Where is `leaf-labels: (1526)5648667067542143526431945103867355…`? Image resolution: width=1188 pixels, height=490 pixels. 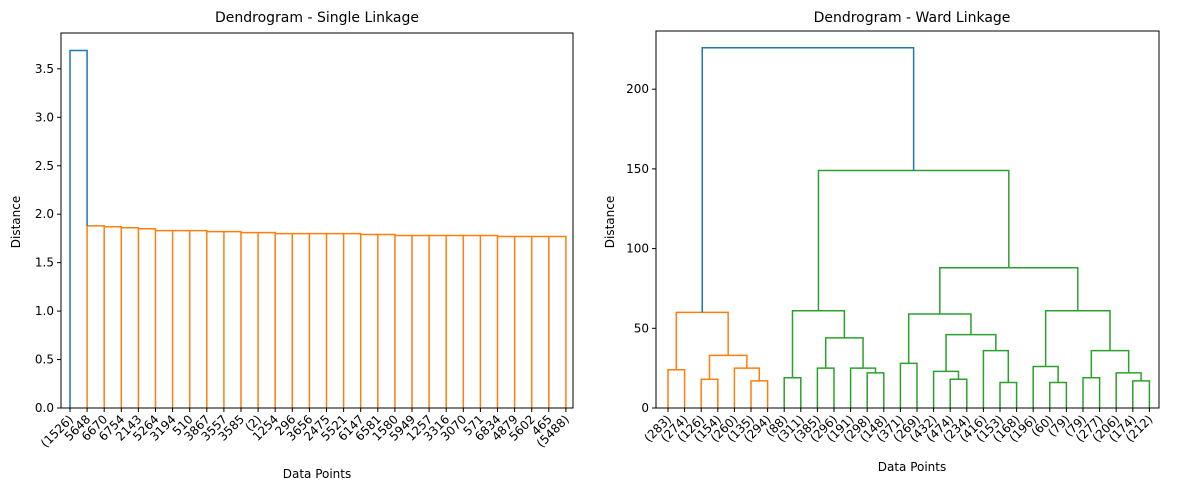 leaf-labels: (1526)5648667067542143526431945103867355… is located at coordinates (305, 429).